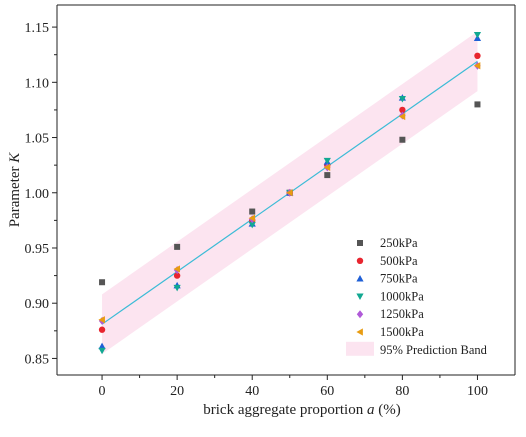 The width and height of the screenshot is (526, 437). I want to click on x-tick-label: 80, so click(402, 391).